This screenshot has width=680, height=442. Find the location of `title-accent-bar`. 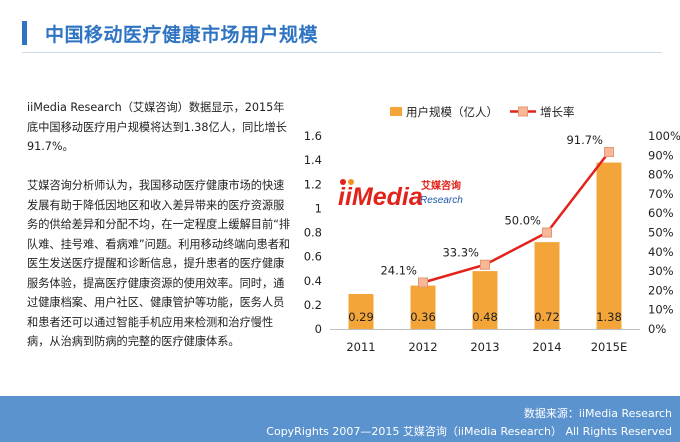

title-accent-bar is located at coordinates (24, 33).